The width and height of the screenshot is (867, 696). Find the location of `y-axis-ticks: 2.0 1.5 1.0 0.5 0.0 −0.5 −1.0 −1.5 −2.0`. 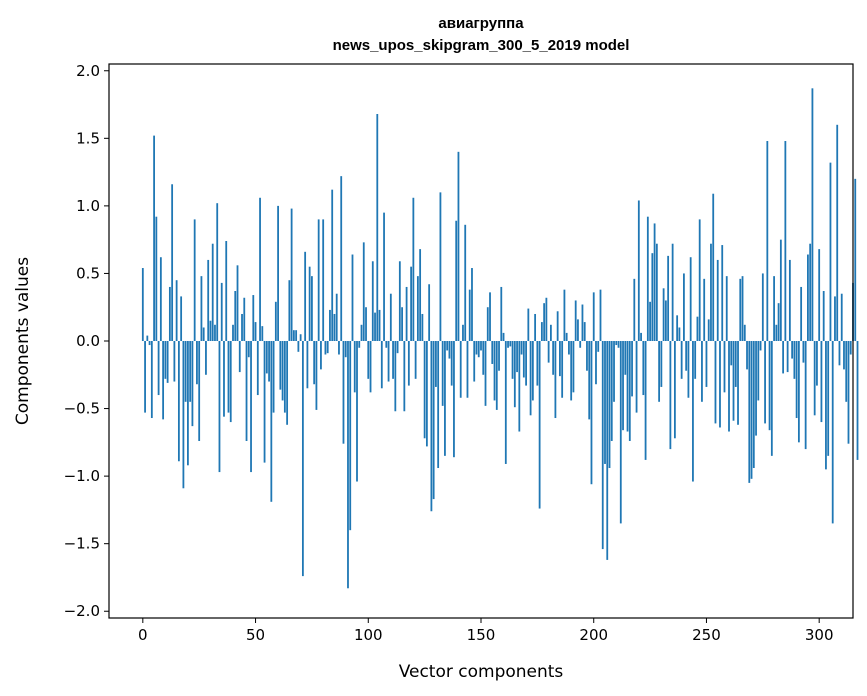

y-axis-ticks: 2.0 1.5 1.0 0.5 0.0 −0.5 −1.0 −1.5 −2.0 is located at coordinates (86, 341).